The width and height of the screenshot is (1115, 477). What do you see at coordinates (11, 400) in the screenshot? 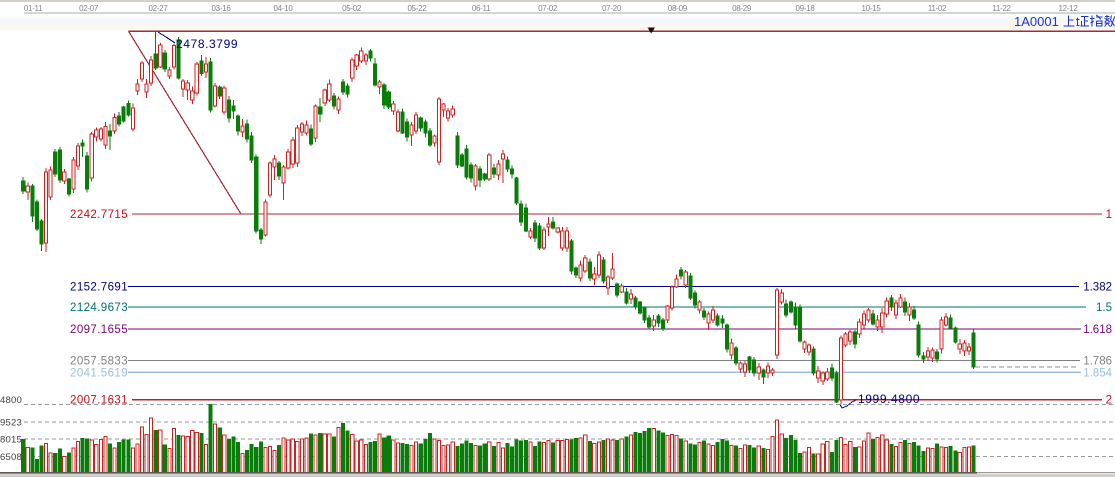
I see `svg-text: 4800` at bounding box center [11, 400].